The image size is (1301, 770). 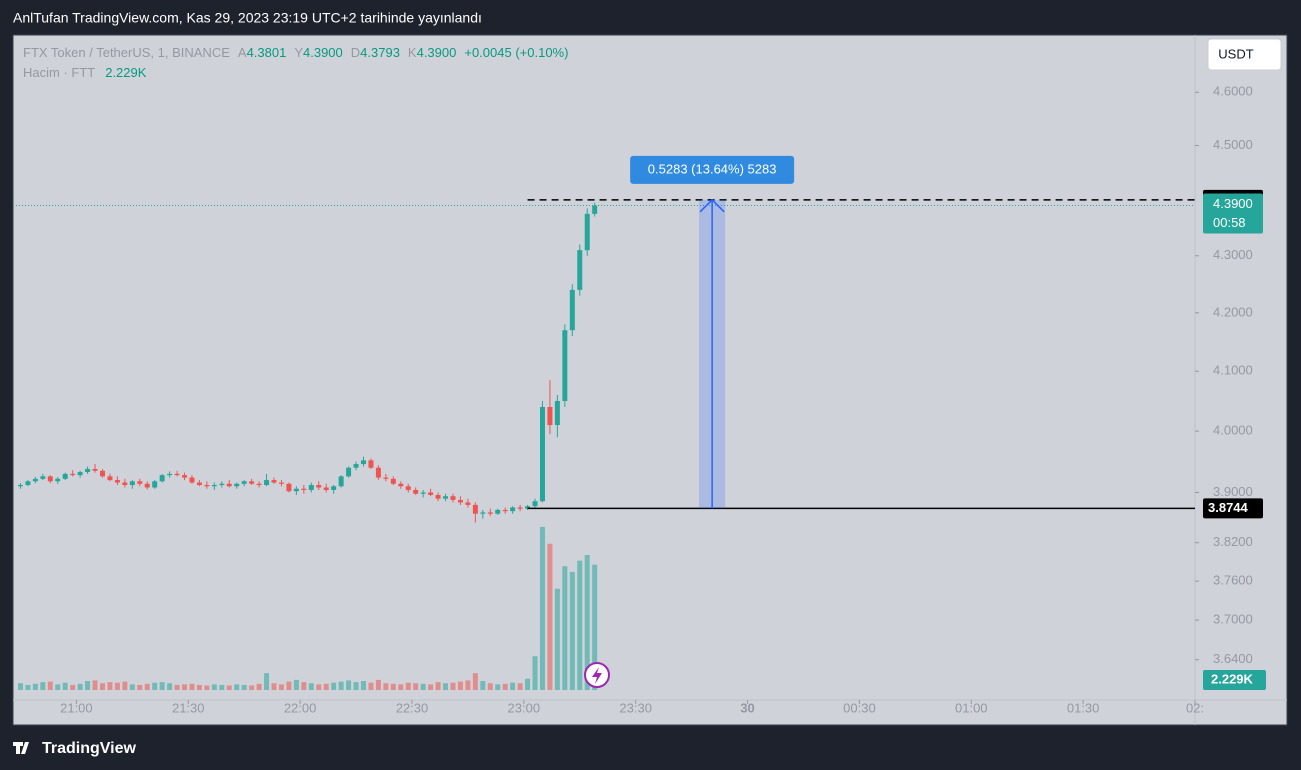 I want to click on brand-name: TradingView, so click(x=89, y=748).